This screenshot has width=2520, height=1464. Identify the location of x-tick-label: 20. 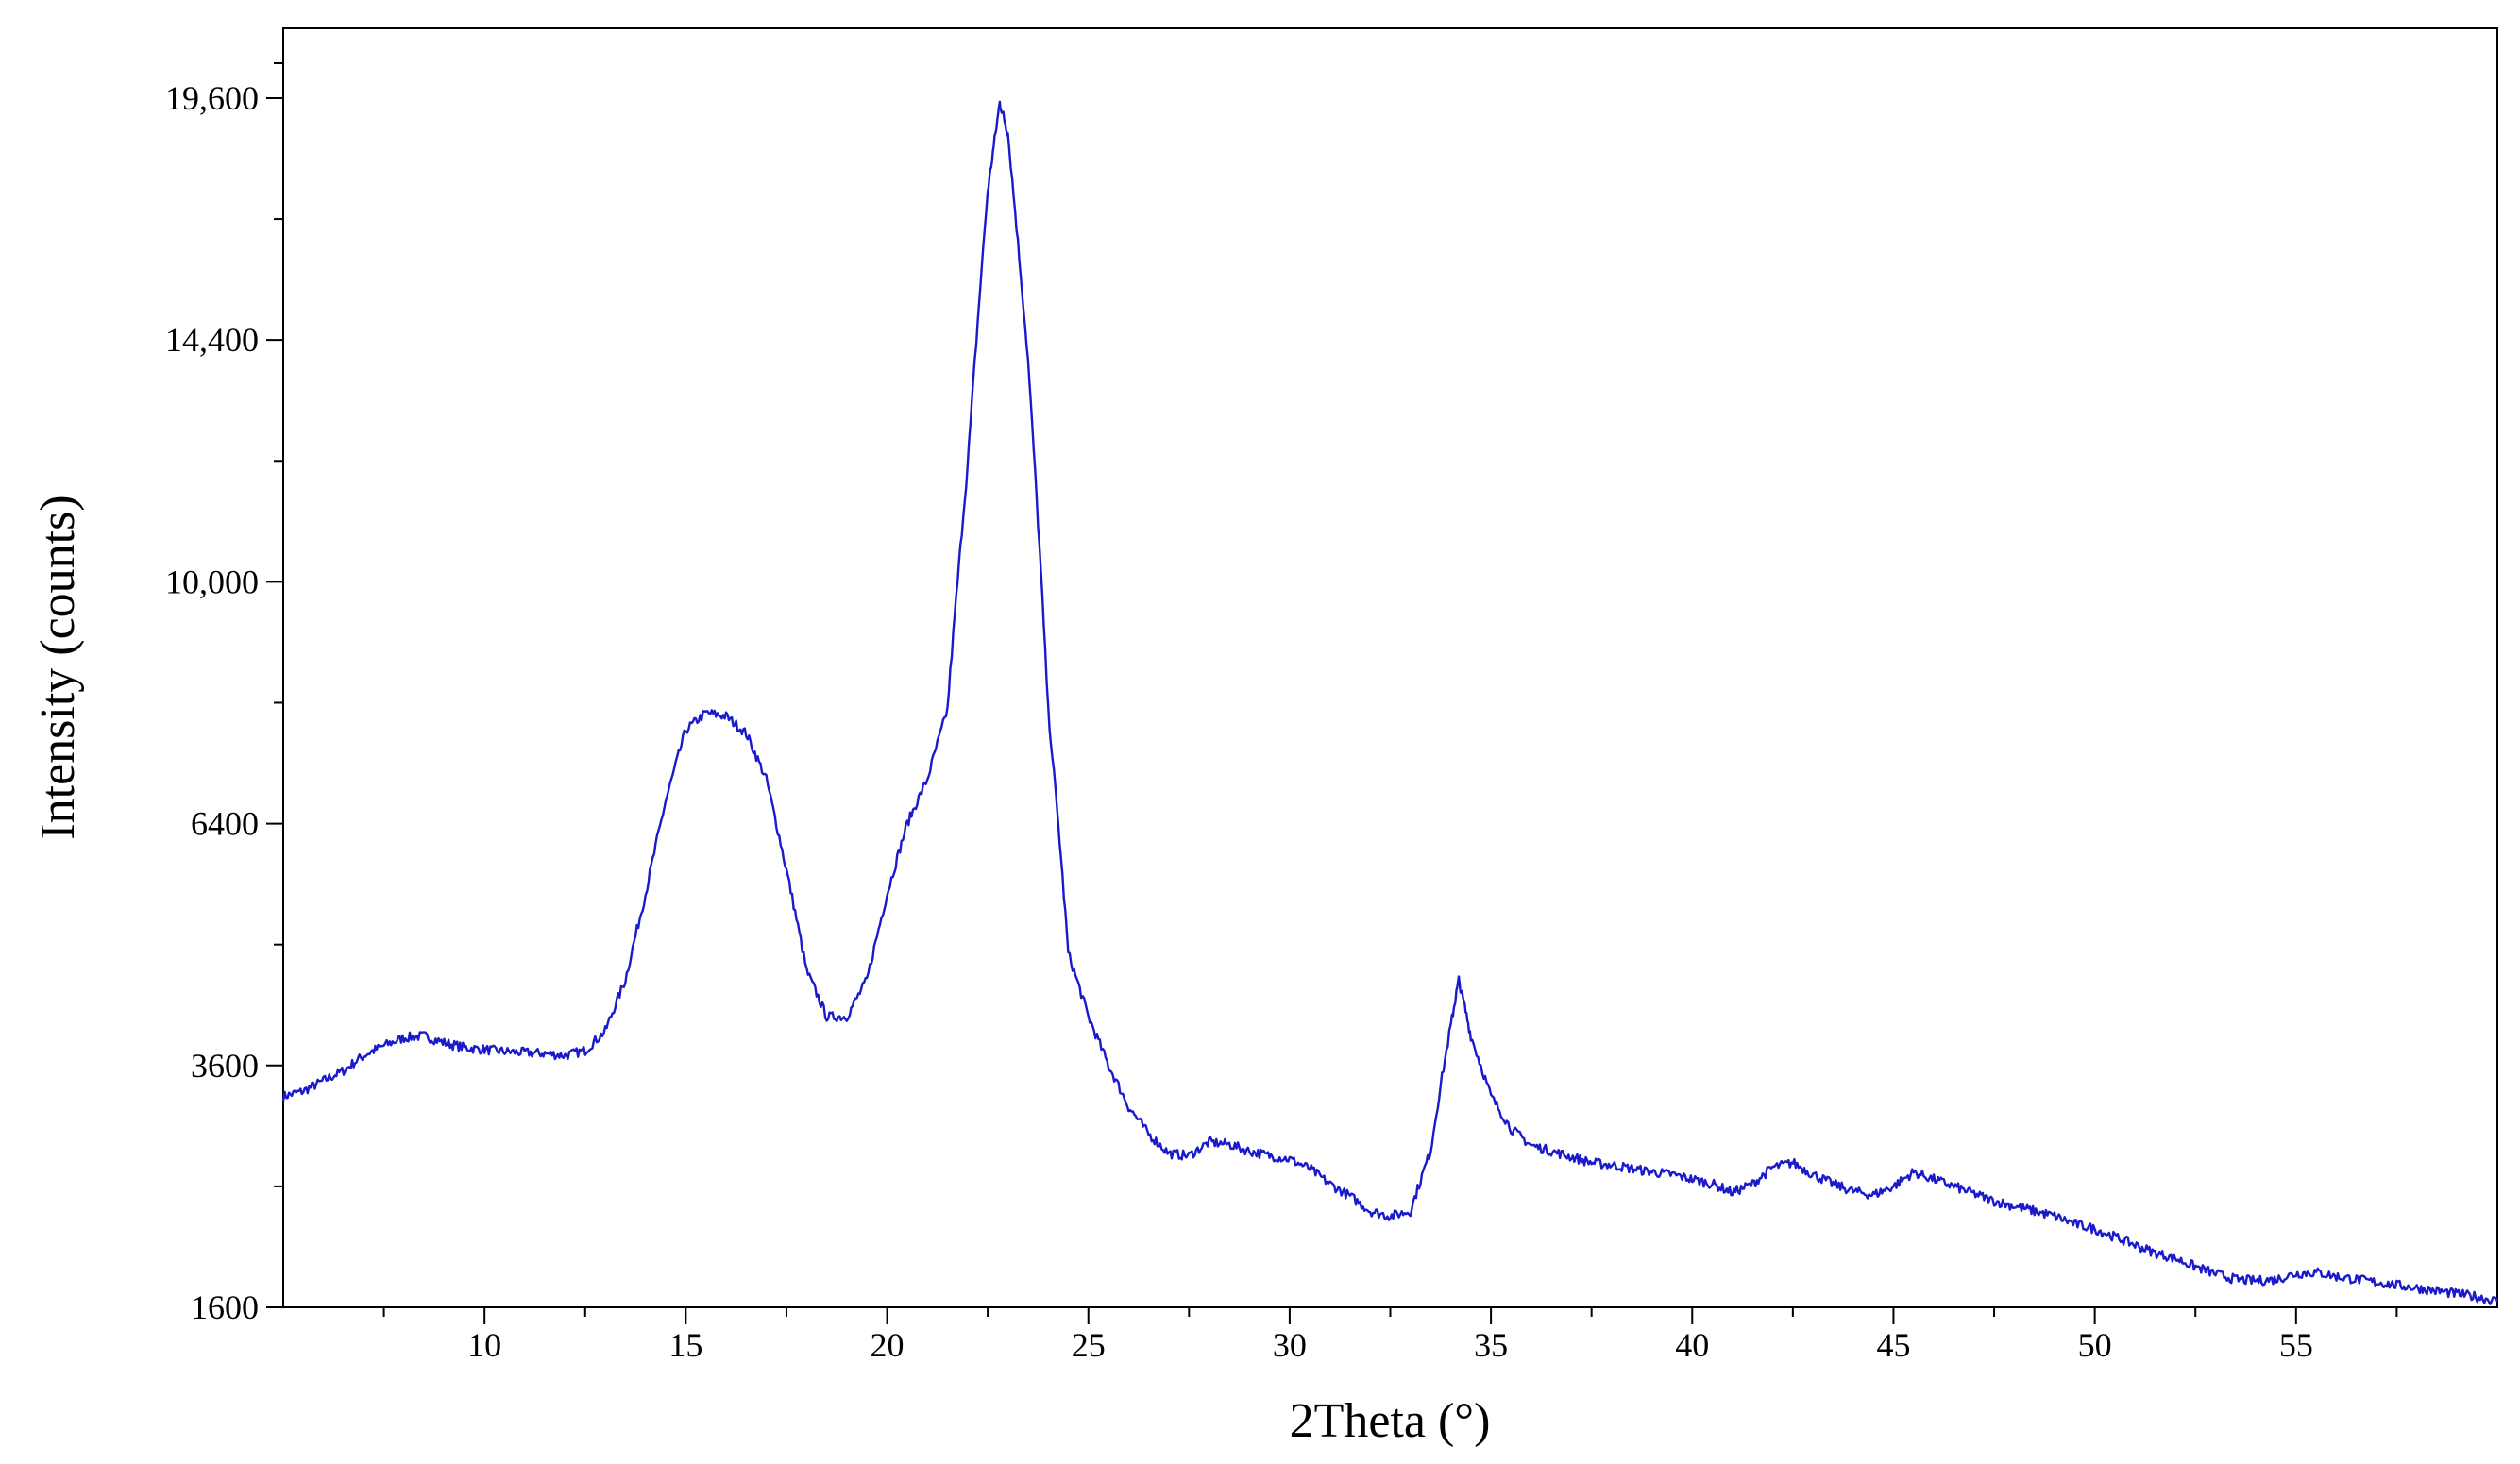
(888, 1345).